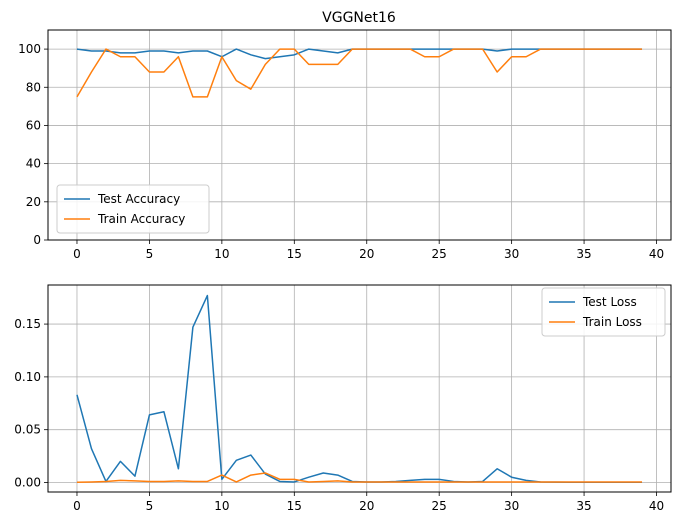 This screenshot has width=680, height=526. Describe the element at coordinates (27, 324) in the screenshot. I see `loss-ytick-label: 0.15` at that location.